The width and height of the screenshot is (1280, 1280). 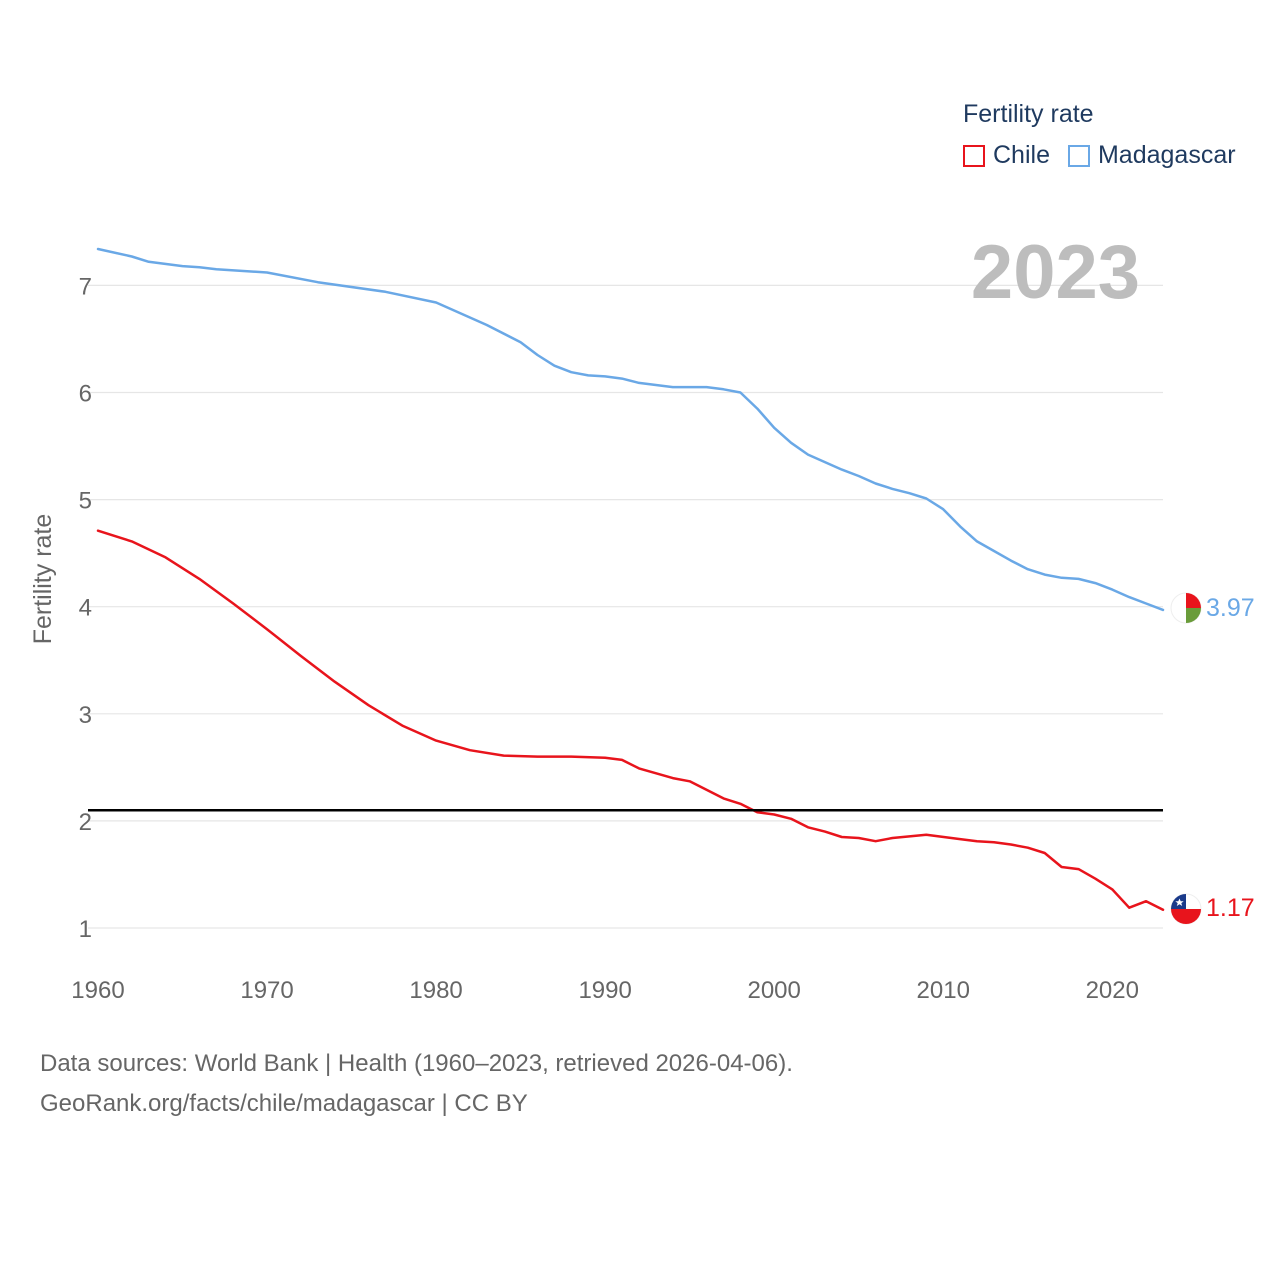 I want to click on x-tick-label: 1980, so click(x=435, y=990).